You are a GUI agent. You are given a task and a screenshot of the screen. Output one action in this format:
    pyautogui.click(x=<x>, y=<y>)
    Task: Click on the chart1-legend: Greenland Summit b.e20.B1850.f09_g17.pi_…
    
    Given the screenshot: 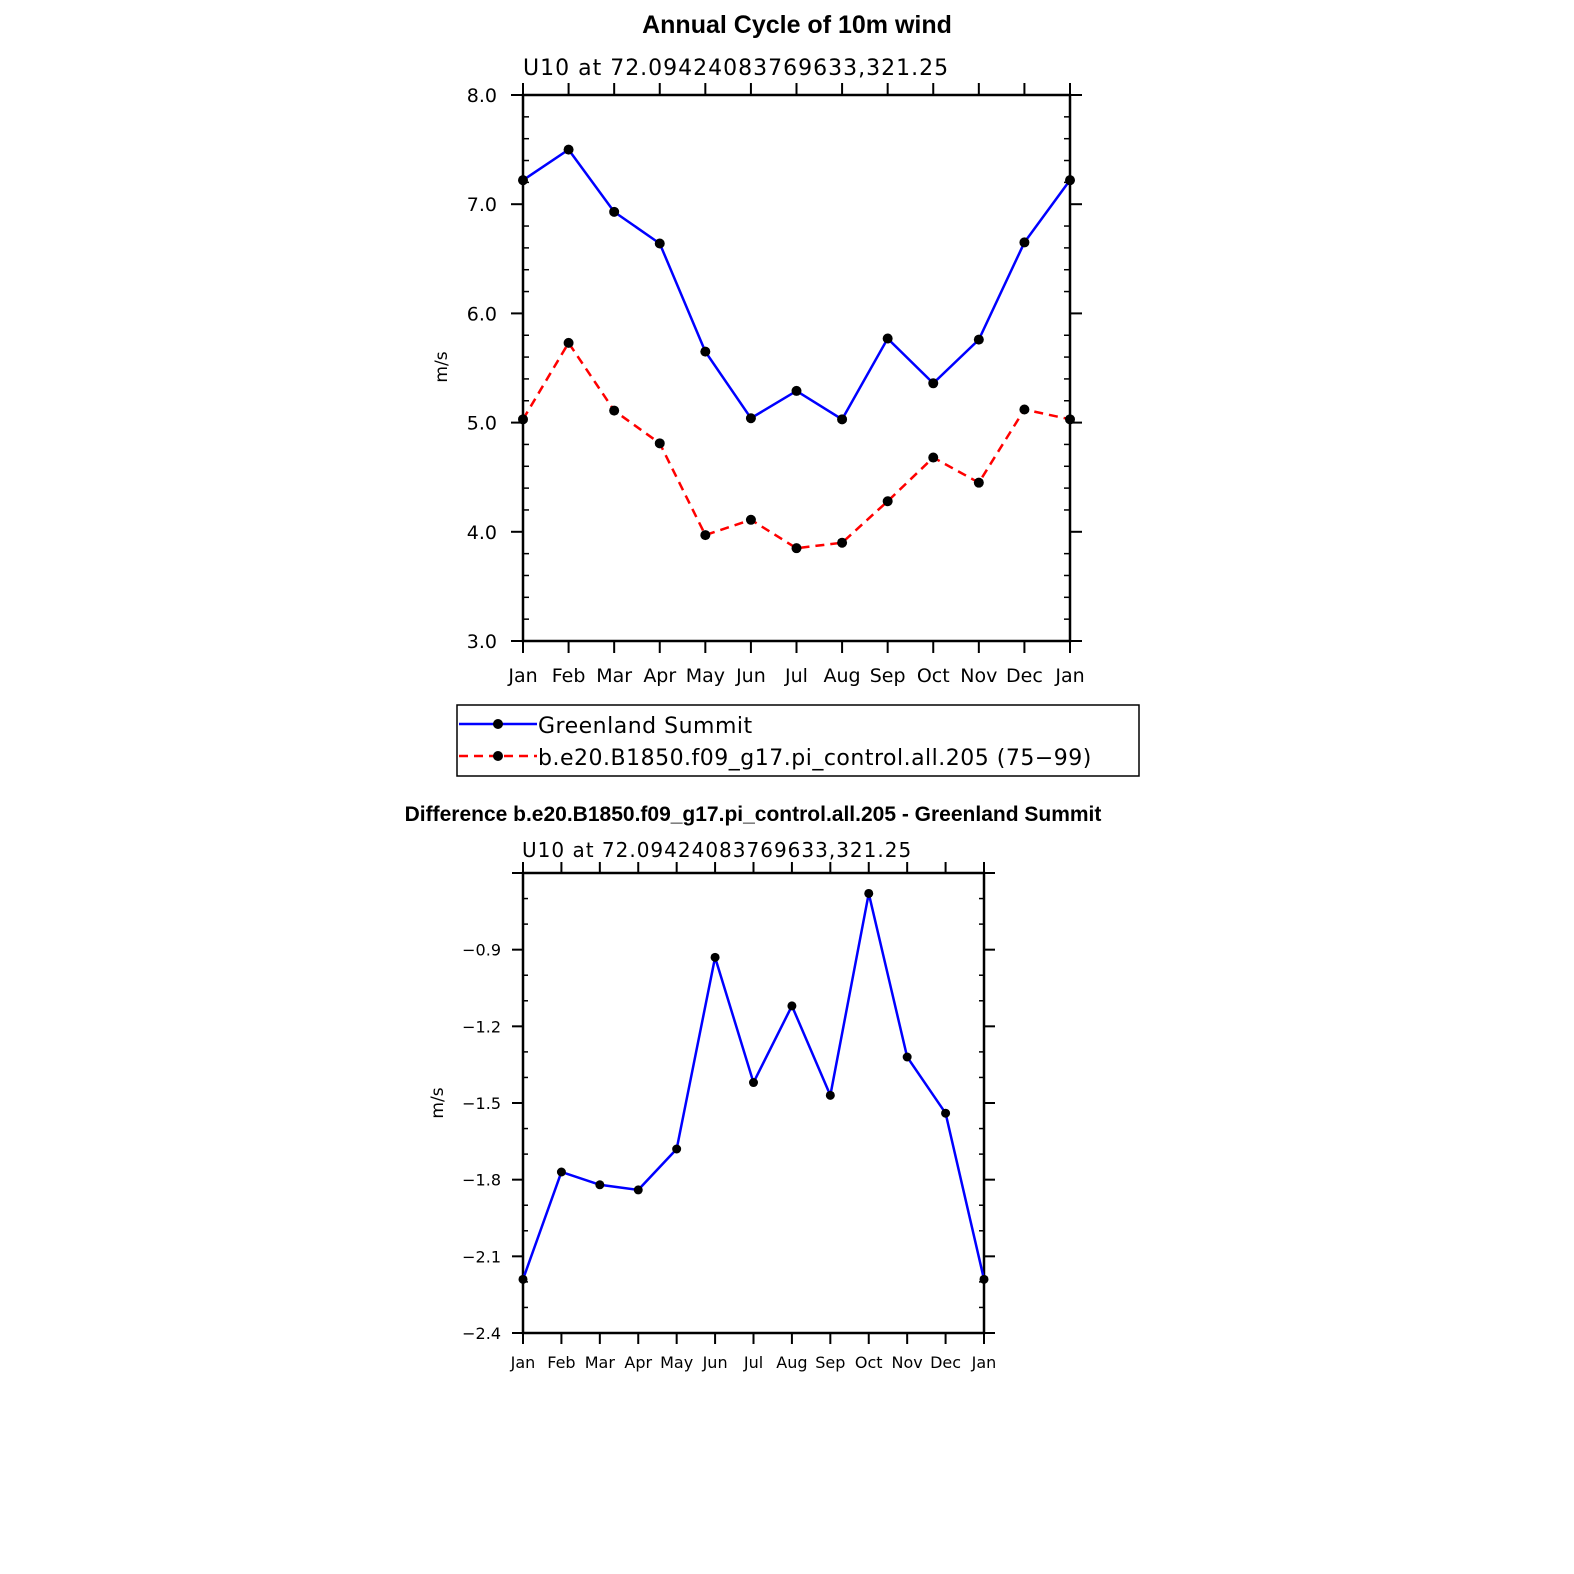 What is the action you would take?
    pyautogui.click(x=798, y=740)
    